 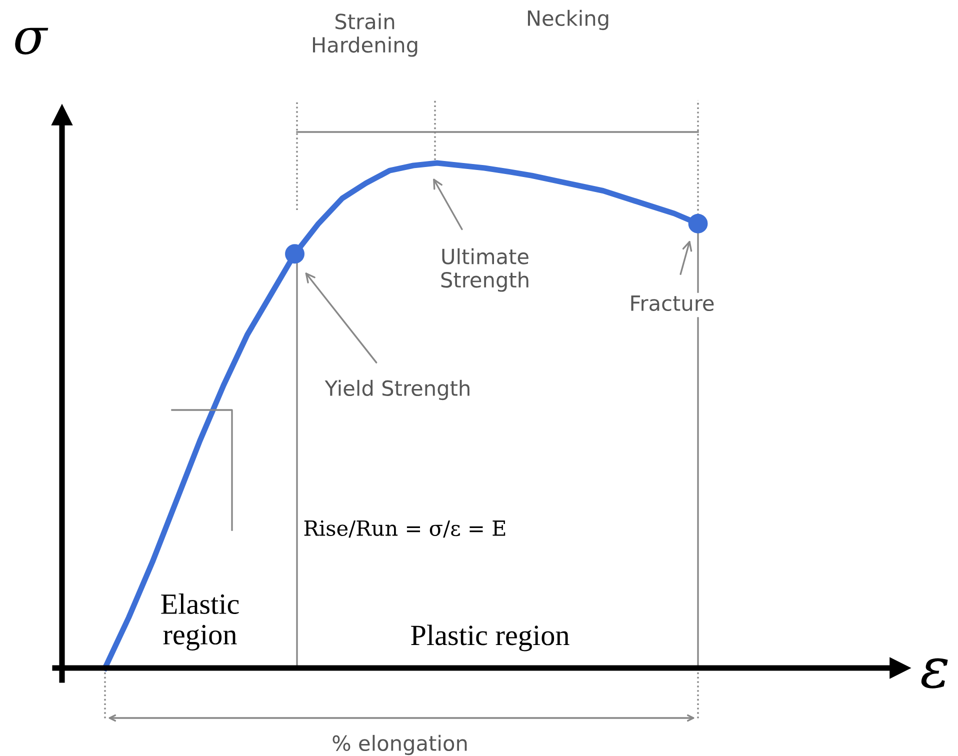 I want to click on text: Strain Hardening, so click(x=365, y=35).